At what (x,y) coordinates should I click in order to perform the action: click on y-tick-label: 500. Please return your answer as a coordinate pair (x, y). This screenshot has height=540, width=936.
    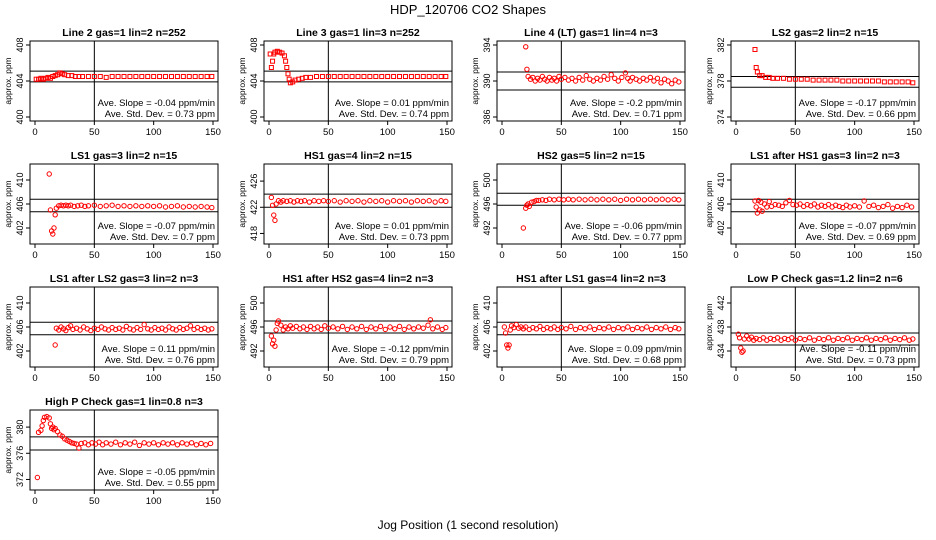
    Looking at the image, I should click on (487, 179).